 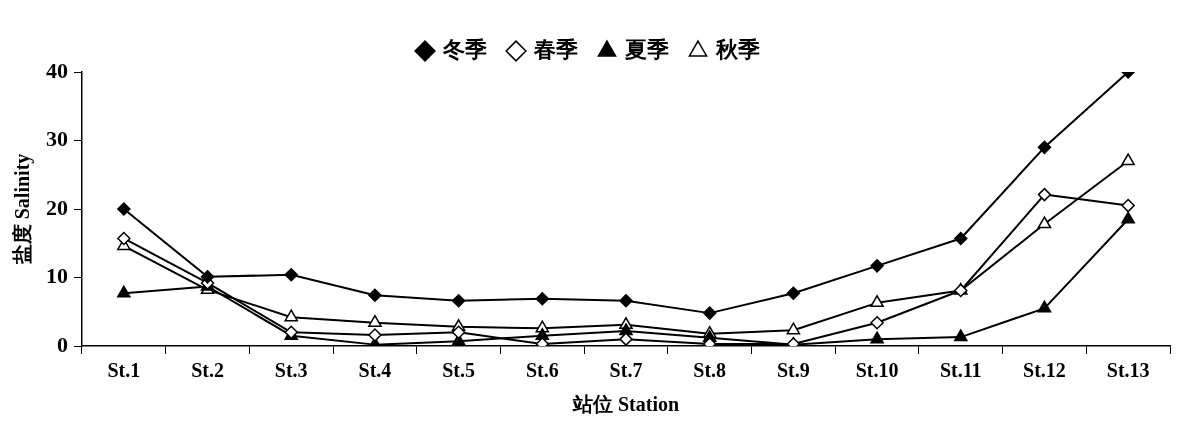 I want to click on x-tick-label: St.1, so click(x=124, y=370).